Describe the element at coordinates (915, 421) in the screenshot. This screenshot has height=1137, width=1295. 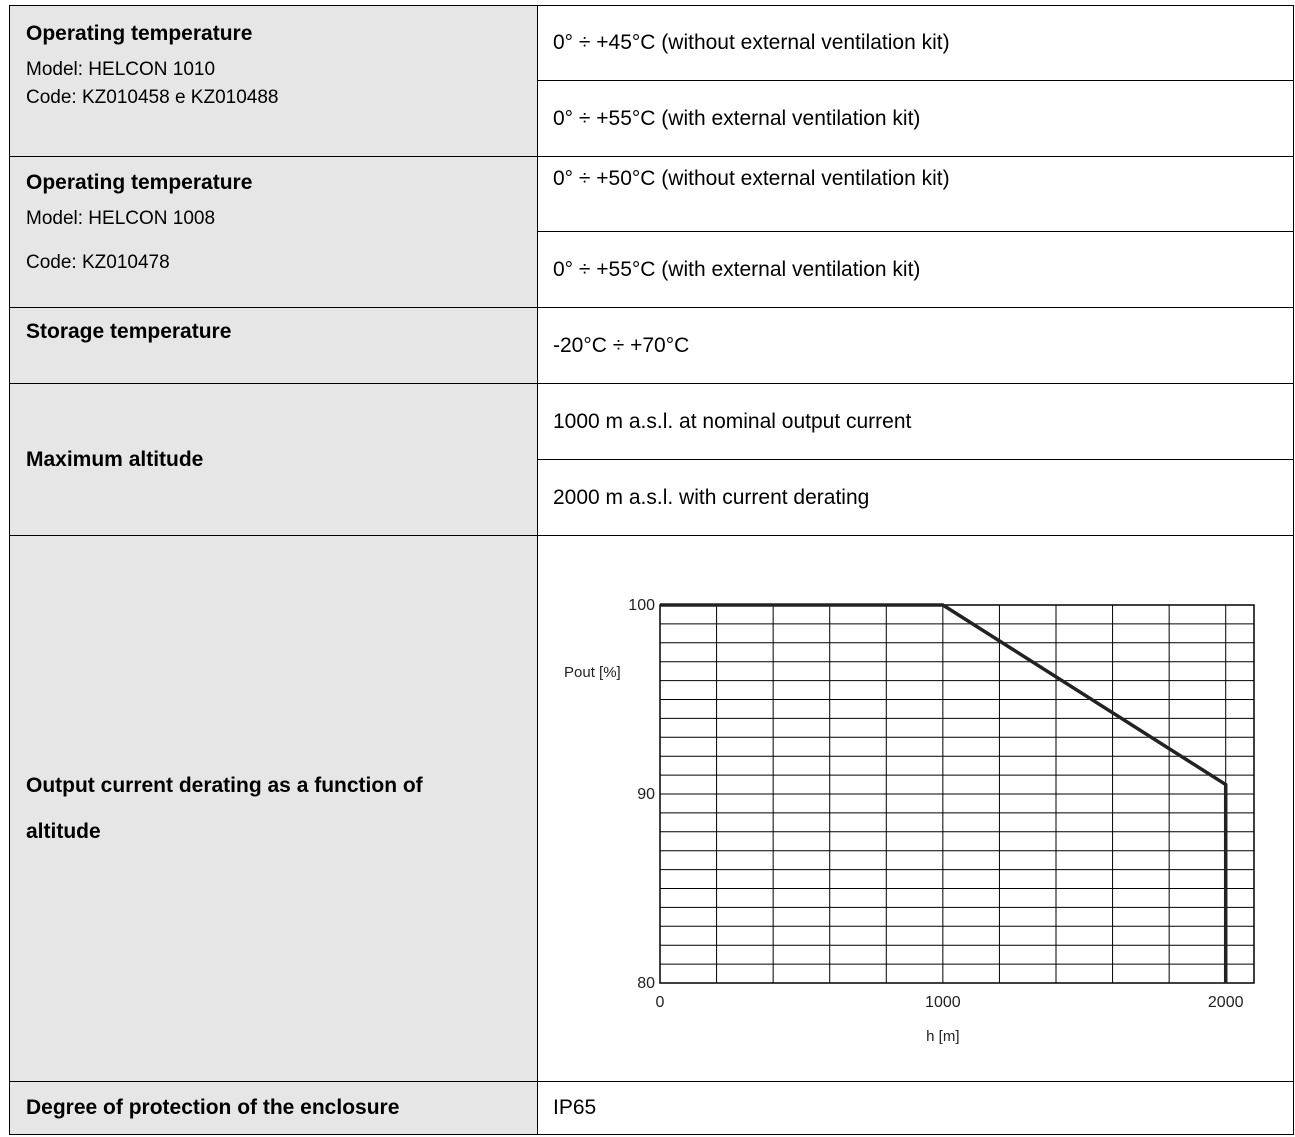
I see `altitude-value-nominal: 1000 m a.s.l. at nominal output current` at that location.